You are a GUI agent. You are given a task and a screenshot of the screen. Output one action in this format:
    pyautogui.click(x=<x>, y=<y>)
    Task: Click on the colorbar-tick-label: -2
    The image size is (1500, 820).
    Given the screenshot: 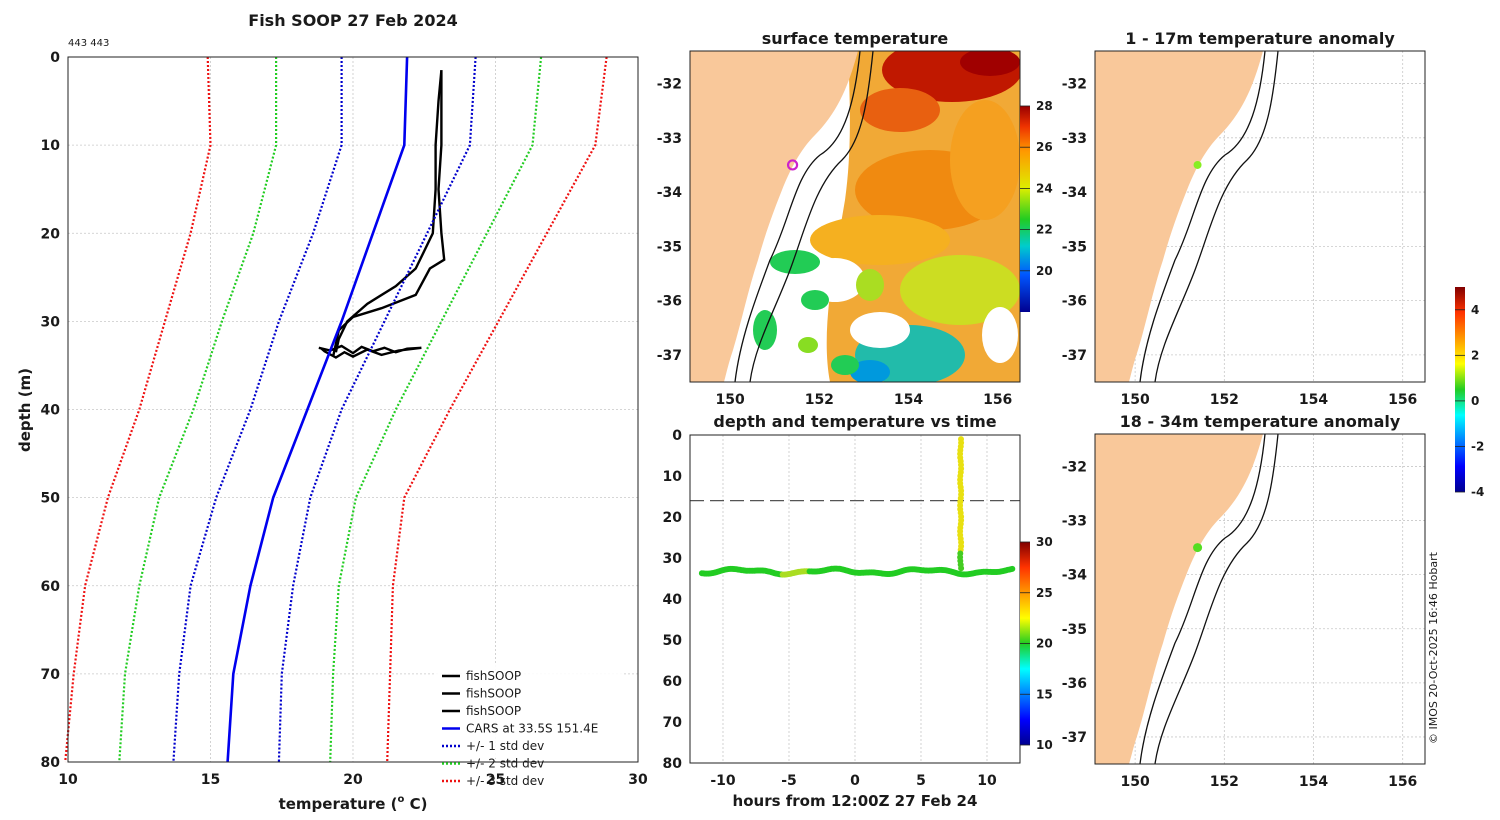 What is the action you would take?
    pyautogui.click(x=1477, y=446)
    